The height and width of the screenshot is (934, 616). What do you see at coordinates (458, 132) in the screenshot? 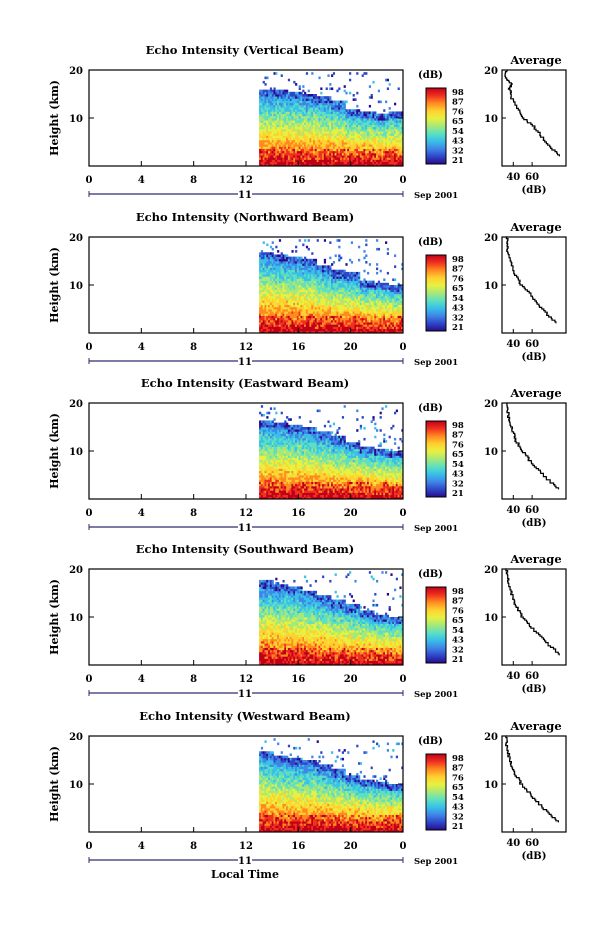
I see `colorbar-tick-label: 54` at bounding box center [458, 132].